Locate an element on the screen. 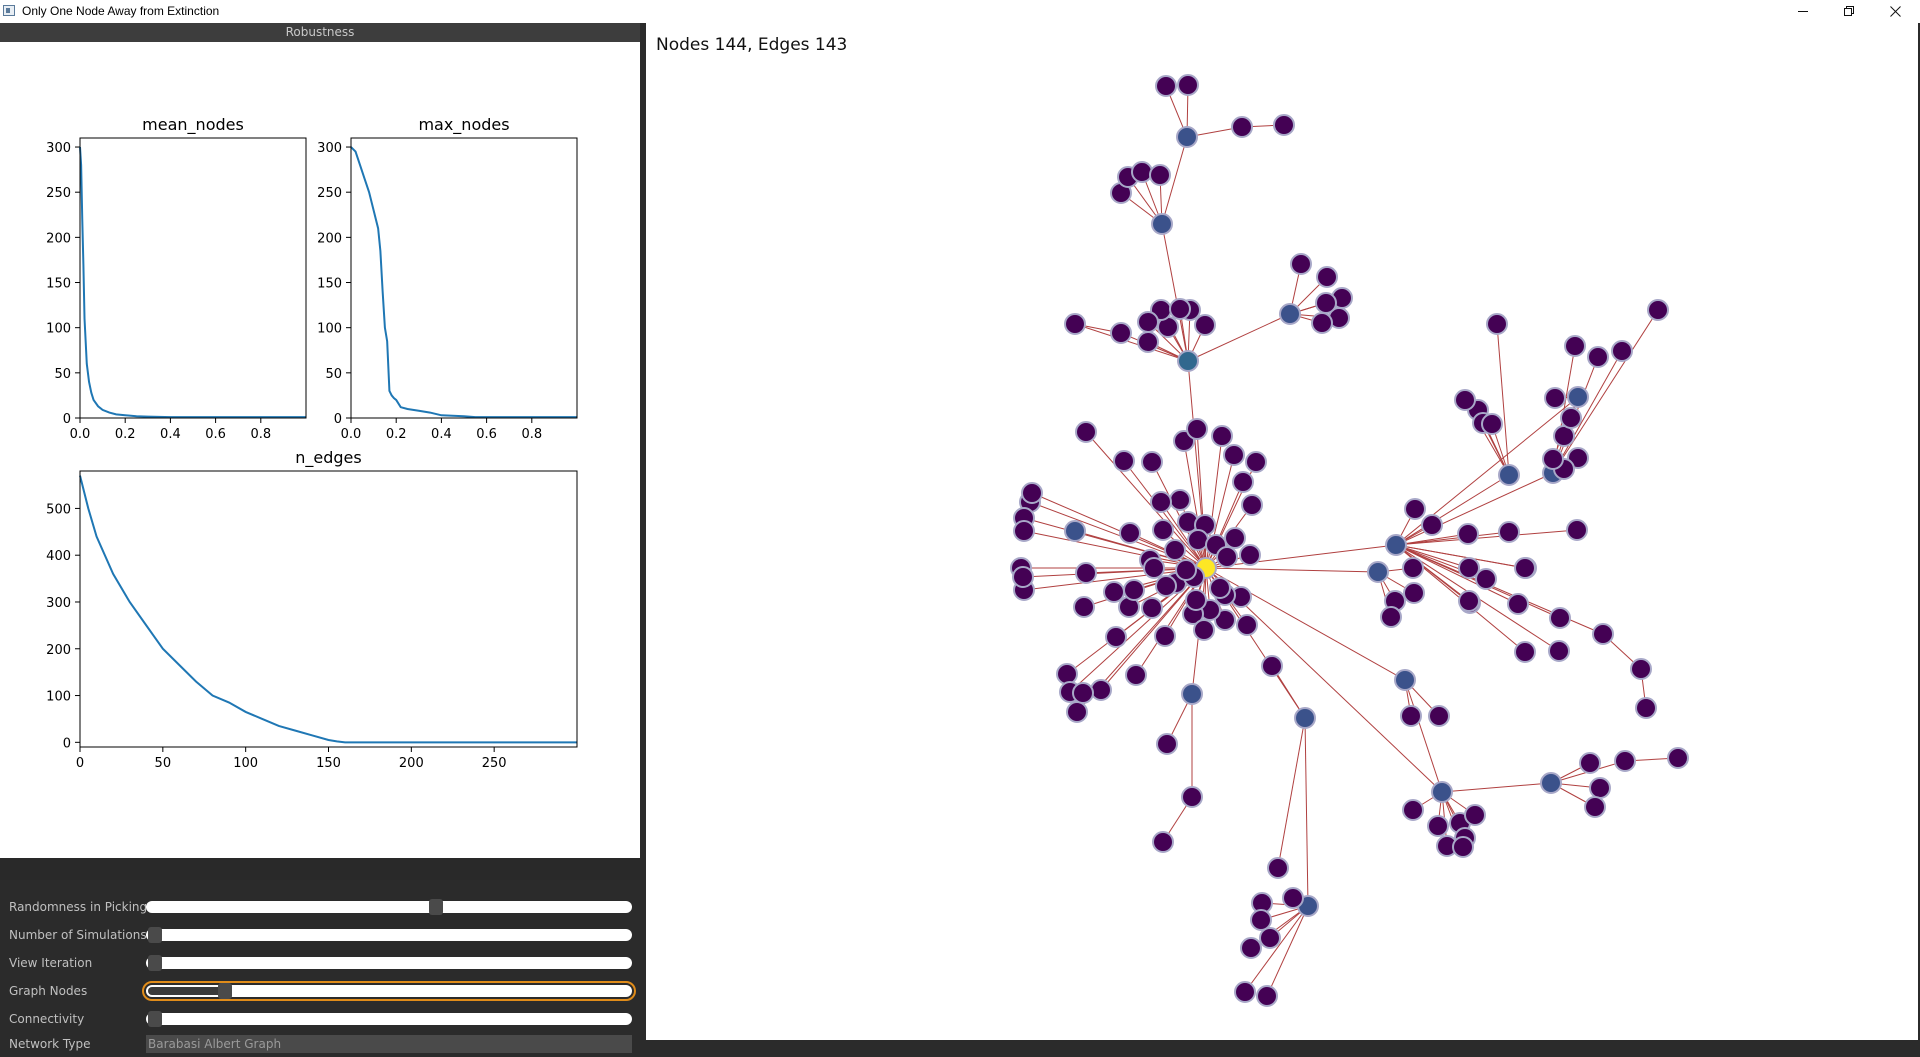 This screenshot has width=1920, height=1057. restore-icon is located at coordinates (1848, 10).